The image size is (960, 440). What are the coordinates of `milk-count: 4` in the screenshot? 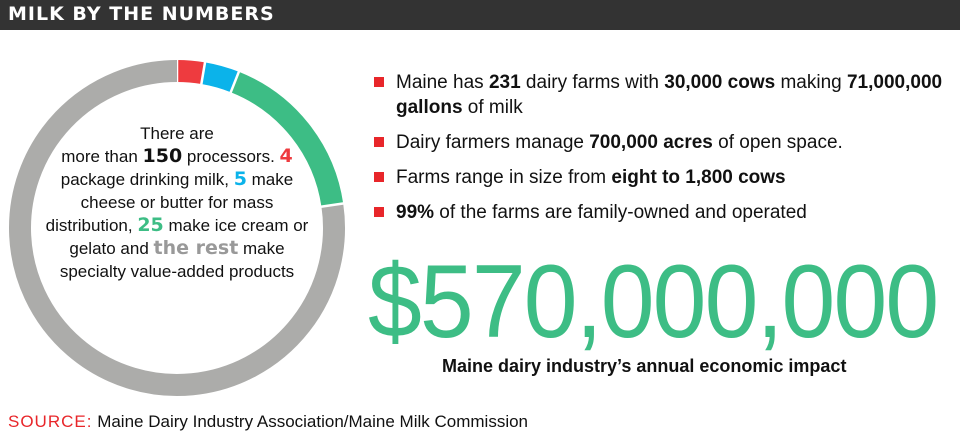 It's located at (286, 156).